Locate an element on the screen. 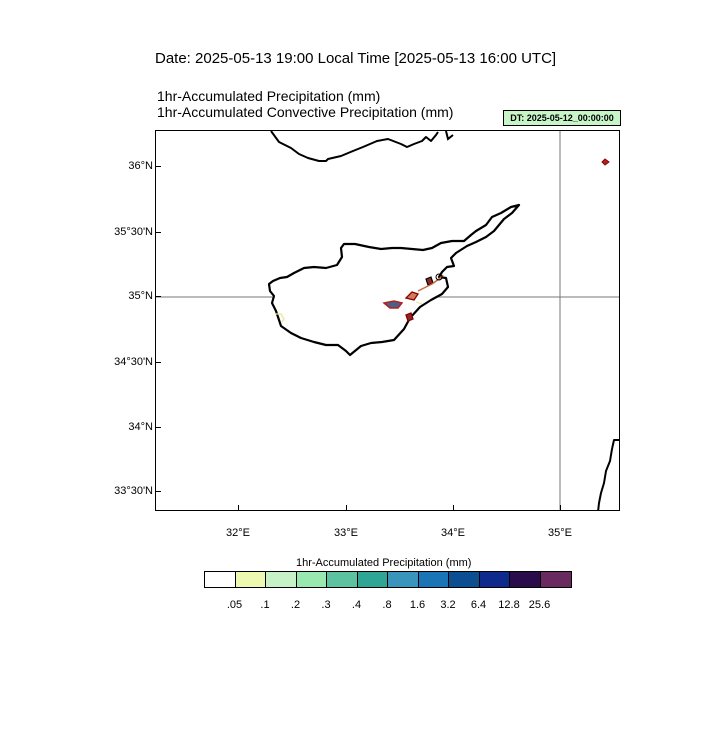  precip-contour-mid is located at coordinates (412, 296).